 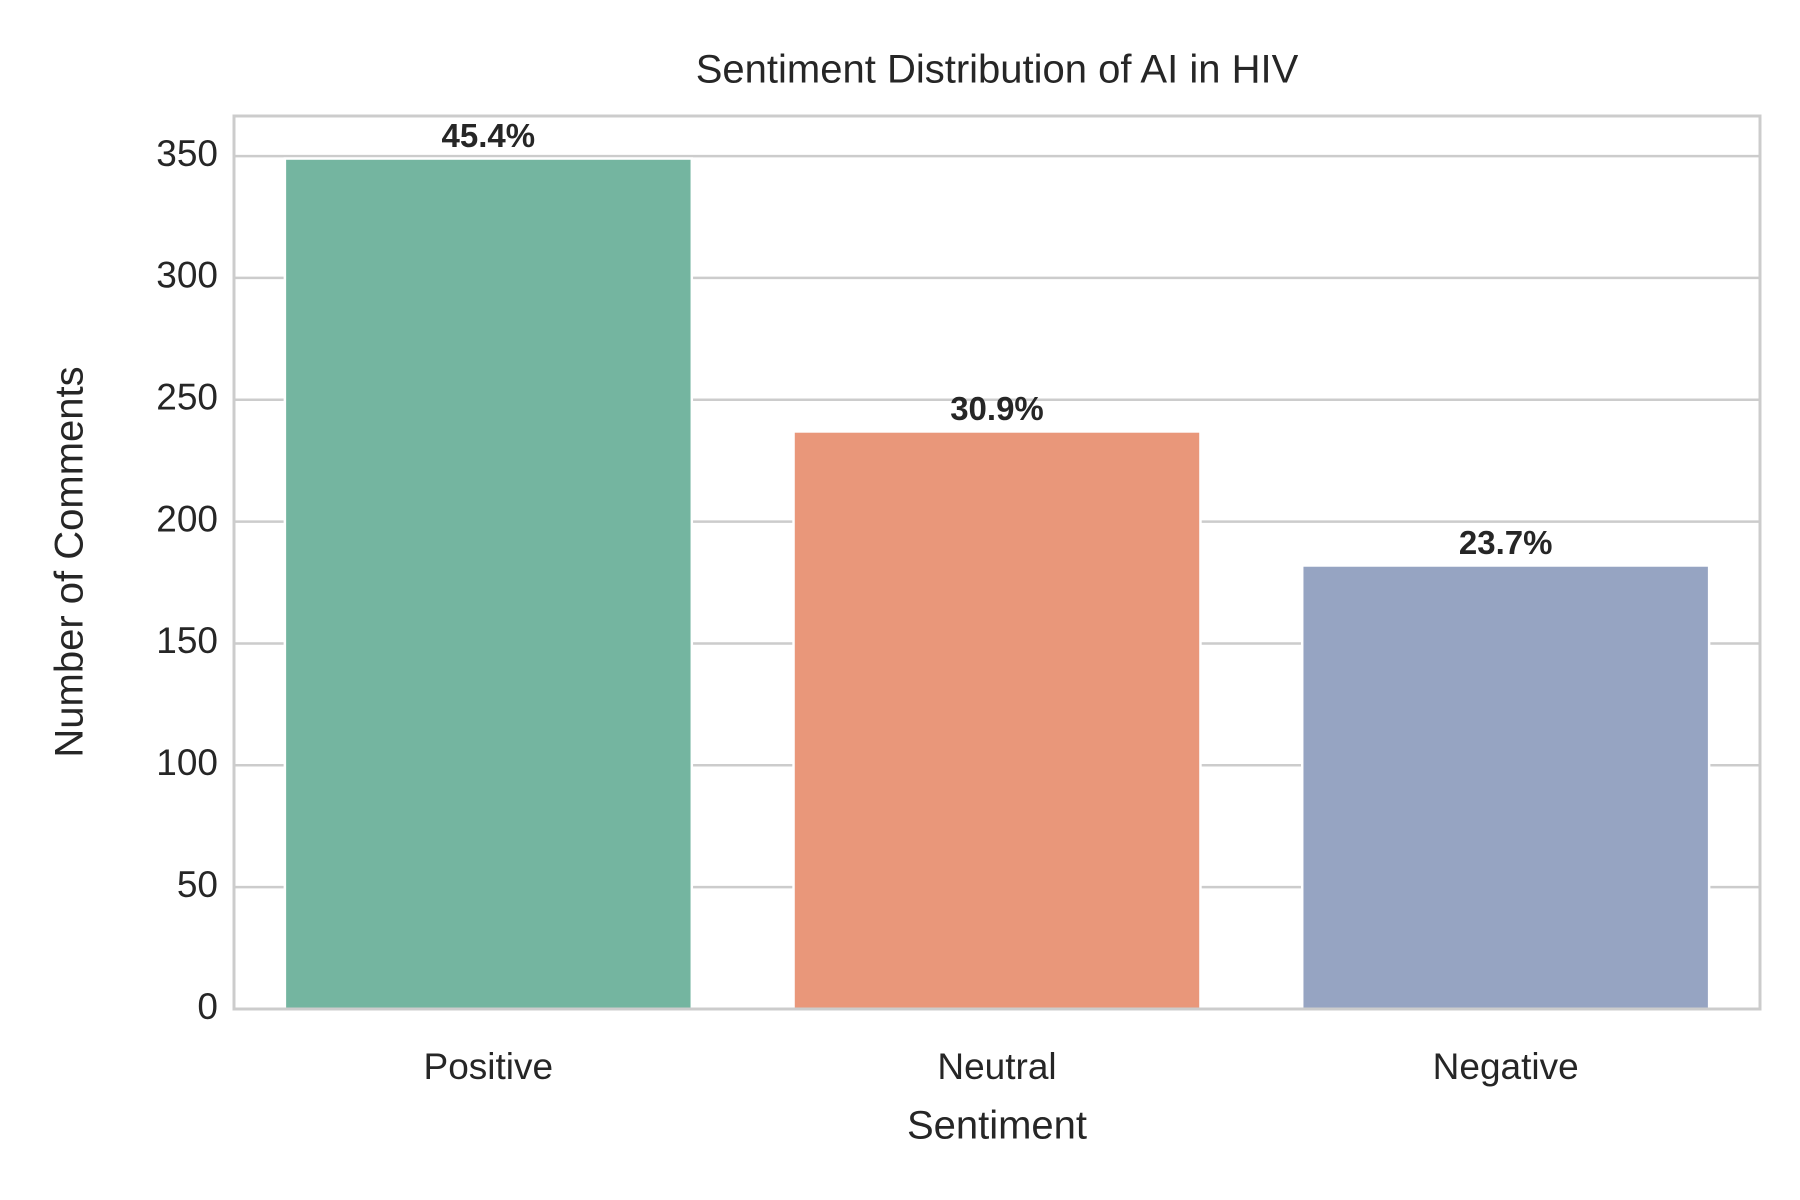 I want to click on y-tick-label: 250, so click(x=187, y=397).